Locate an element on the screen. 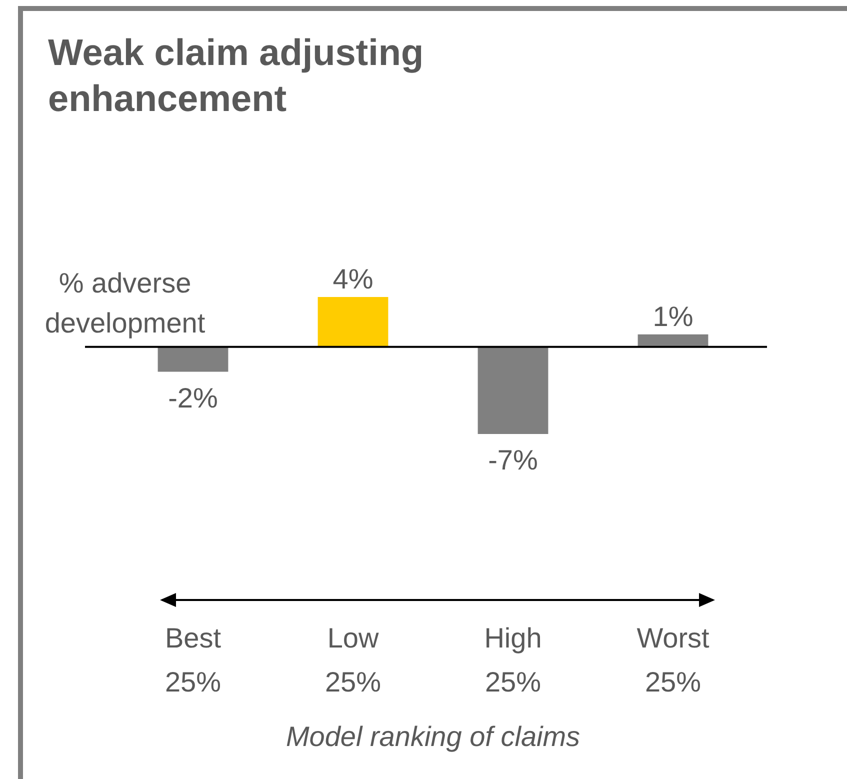 The height and width of the screenshot is (779, 847). data-label: -7% is located at coordinates (513, 460).